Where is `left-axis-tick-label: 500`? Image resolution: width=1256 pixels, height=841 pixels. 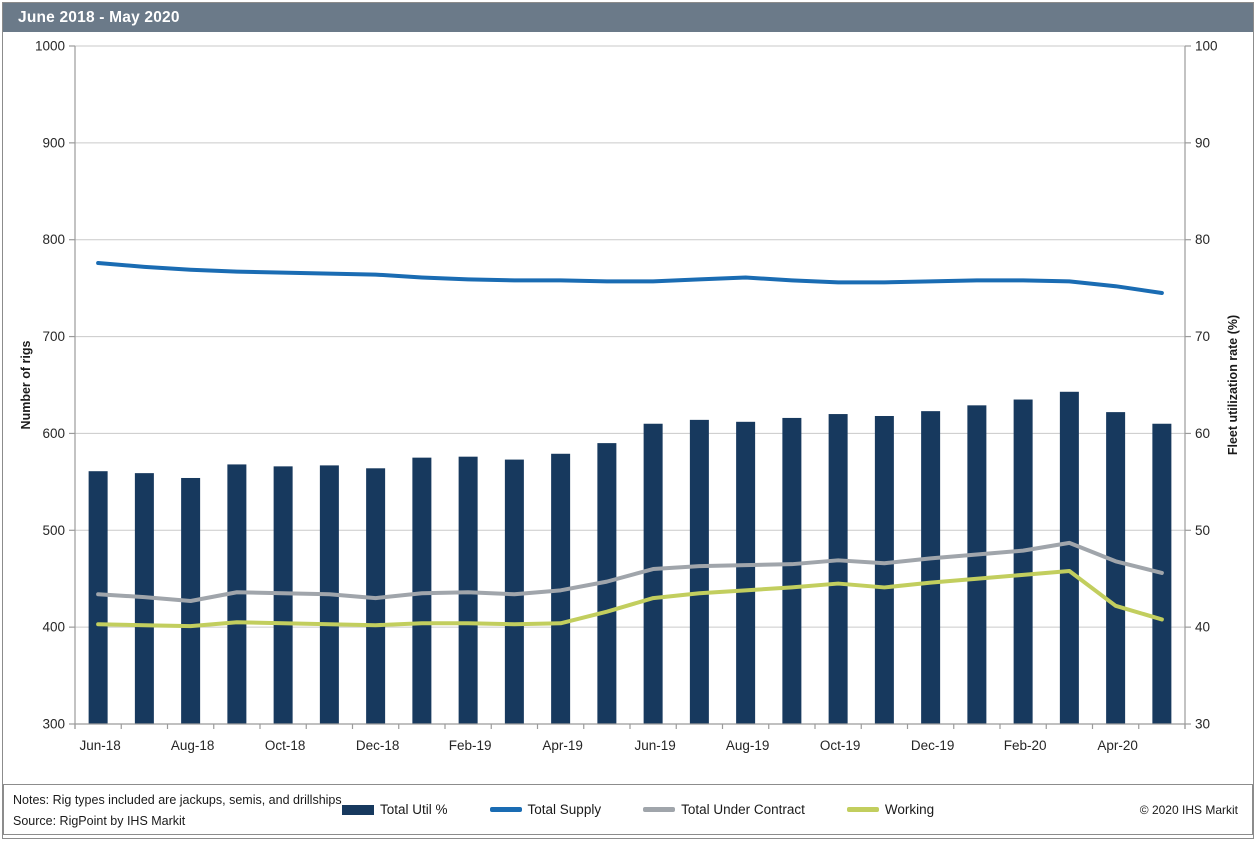 left-axis-tick-label: 500 is located at coordinates (53, 530).